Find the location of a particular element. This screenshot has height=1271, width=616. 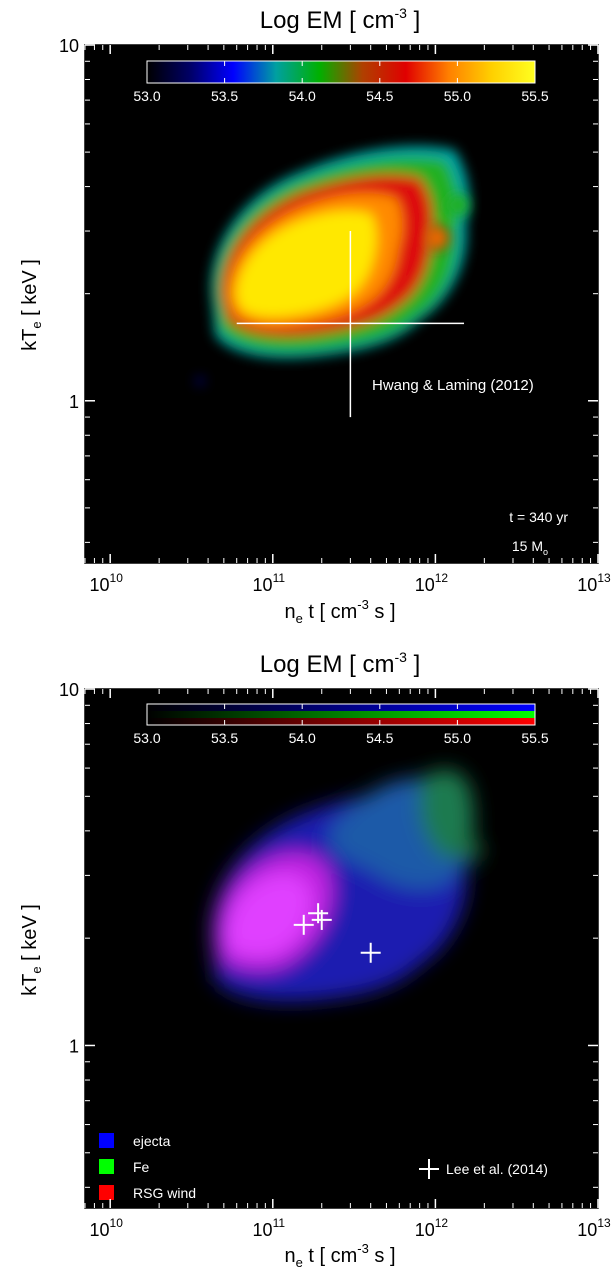

marker-legend-label: Lee et al. (2014) is located at coordinates (497, 1169).